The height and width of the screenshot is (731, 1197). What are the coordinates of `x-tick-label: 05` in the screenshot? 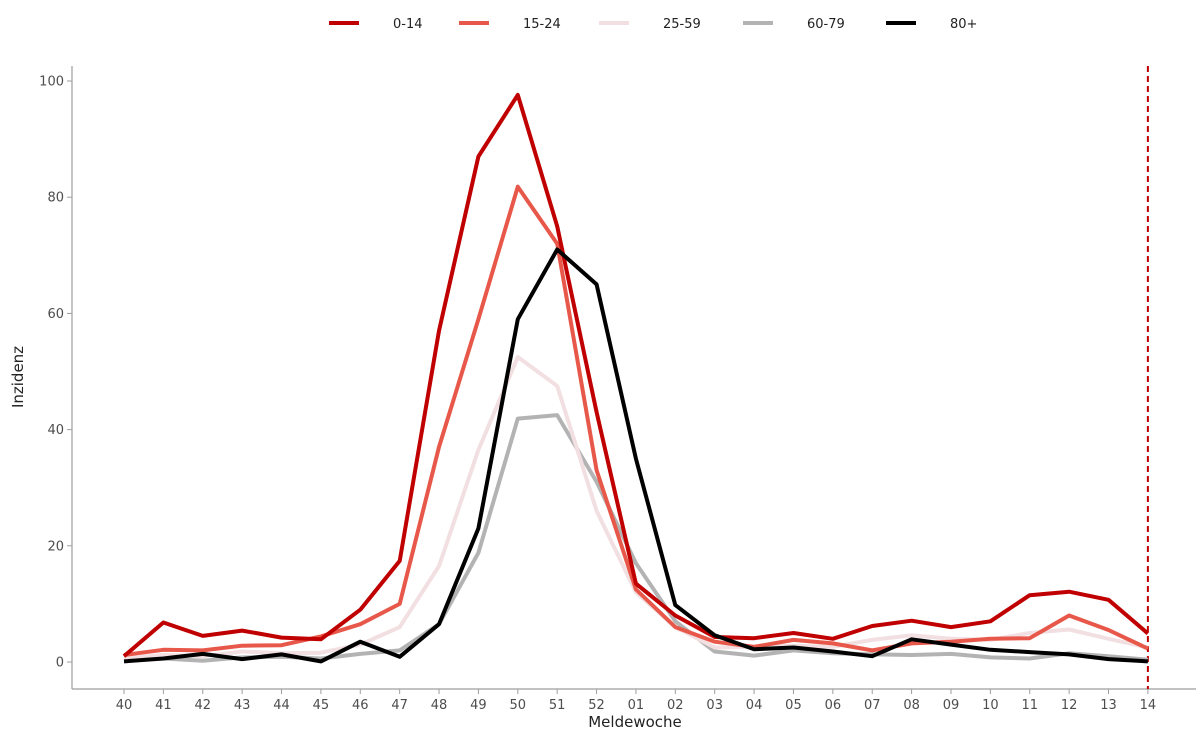 It's located at (793, 705).